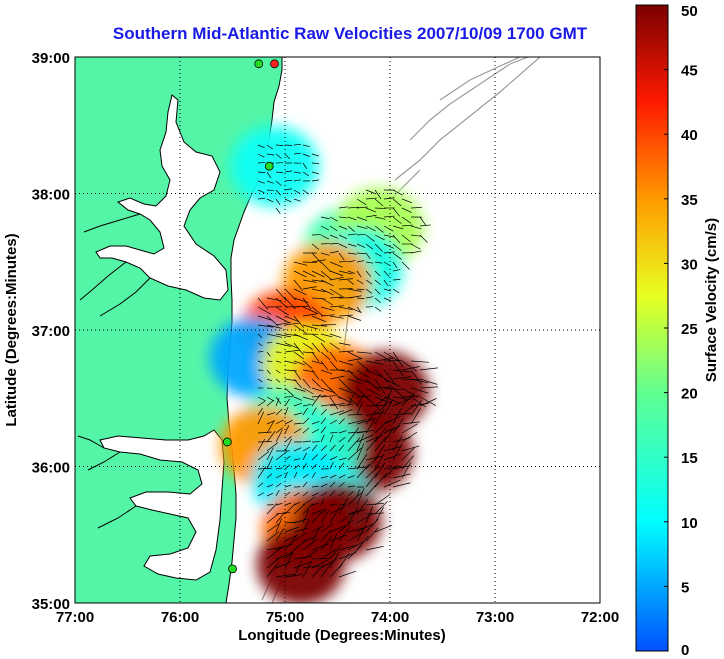  Describe the element at coordinates (689, 394) in the screenshot. I see `colorbar-tick-label: 20` at that location.